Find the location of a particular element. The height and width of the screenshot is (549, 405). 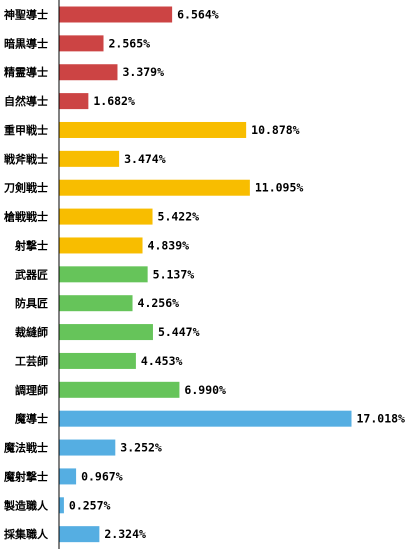

value-label: 5.422% is located at coordinates (179, 217).